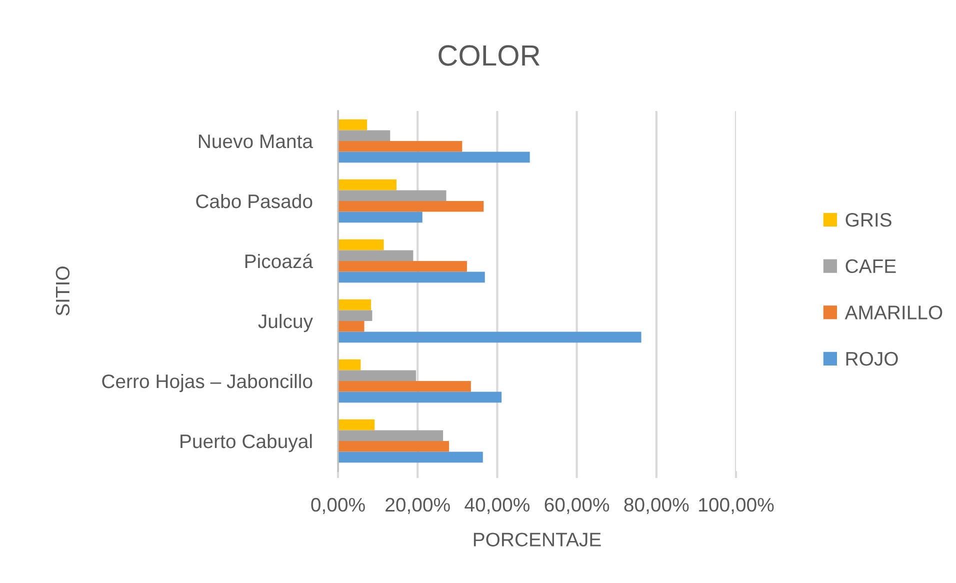 Image resolution: width=956 pixels, height=583 pixels. I want to click on x-tick-label: 60,00%, so click(577, 506).